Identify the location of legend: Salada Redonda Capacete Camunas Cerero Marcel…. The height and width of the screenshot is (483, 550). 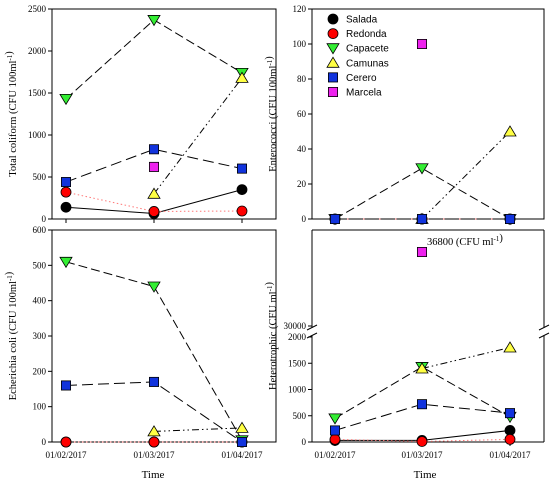
(357, 56).